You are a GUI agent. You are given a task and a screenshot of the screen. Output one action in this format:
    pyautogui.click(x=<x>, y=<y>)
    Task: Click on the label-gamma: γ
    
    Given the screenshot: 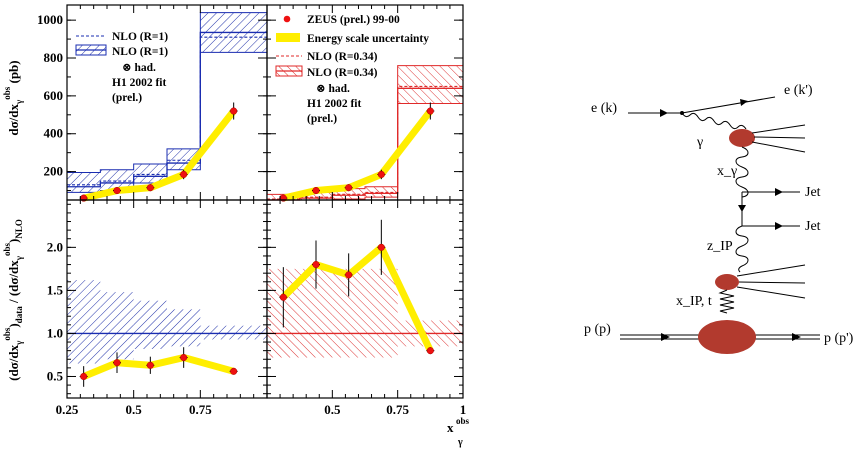 What is the action you would take?
    pyautogui.click(x=699, y=142)
    